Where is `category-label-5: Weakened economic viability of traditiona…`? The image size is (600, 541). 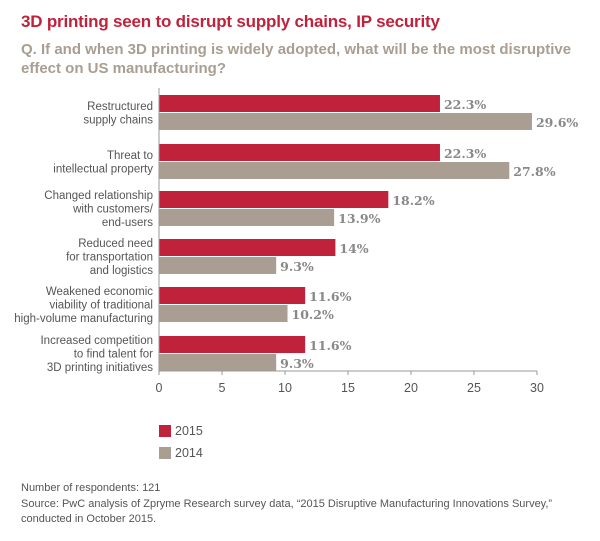
category-label-5: Weakened economic viability of traditiona… is located at coordinates (83, 305).